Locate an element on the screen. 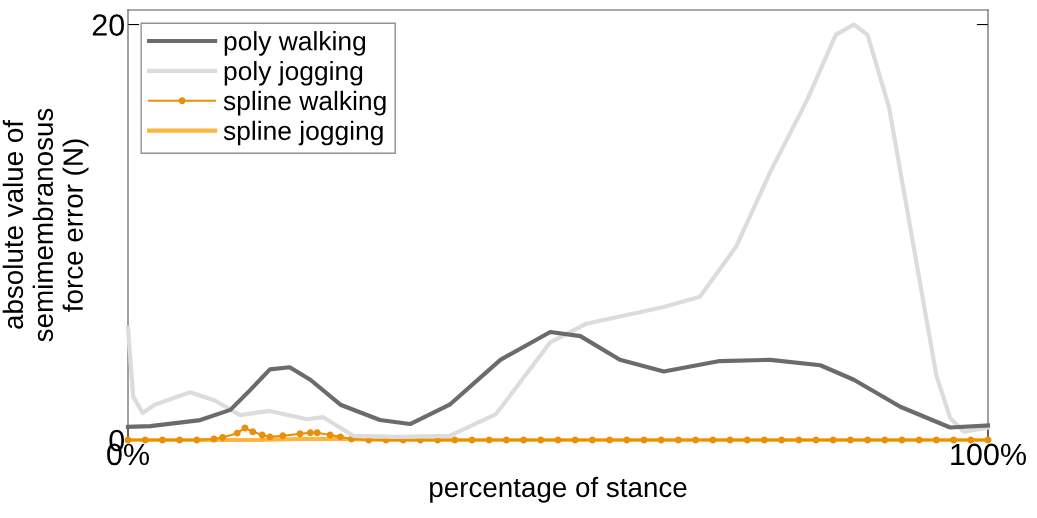  x-tick-label: 100% is located at coordinates (988, 454).